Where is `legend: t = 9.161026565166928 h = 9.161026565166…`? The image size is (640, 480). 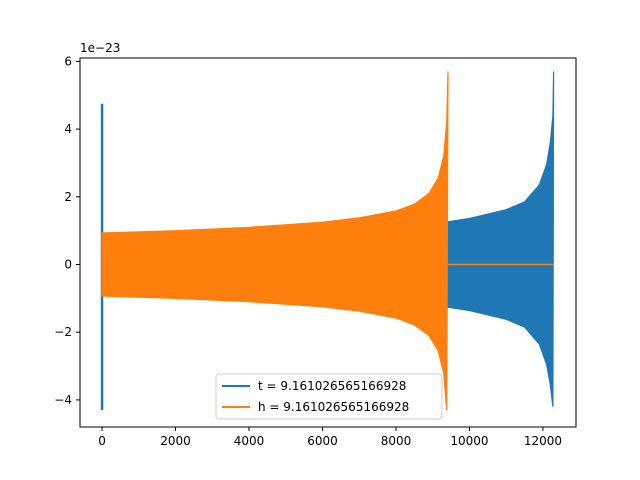
legend: t = 9.161026565166928 h = 9.161026565166… is located at coordinates (329, 396).